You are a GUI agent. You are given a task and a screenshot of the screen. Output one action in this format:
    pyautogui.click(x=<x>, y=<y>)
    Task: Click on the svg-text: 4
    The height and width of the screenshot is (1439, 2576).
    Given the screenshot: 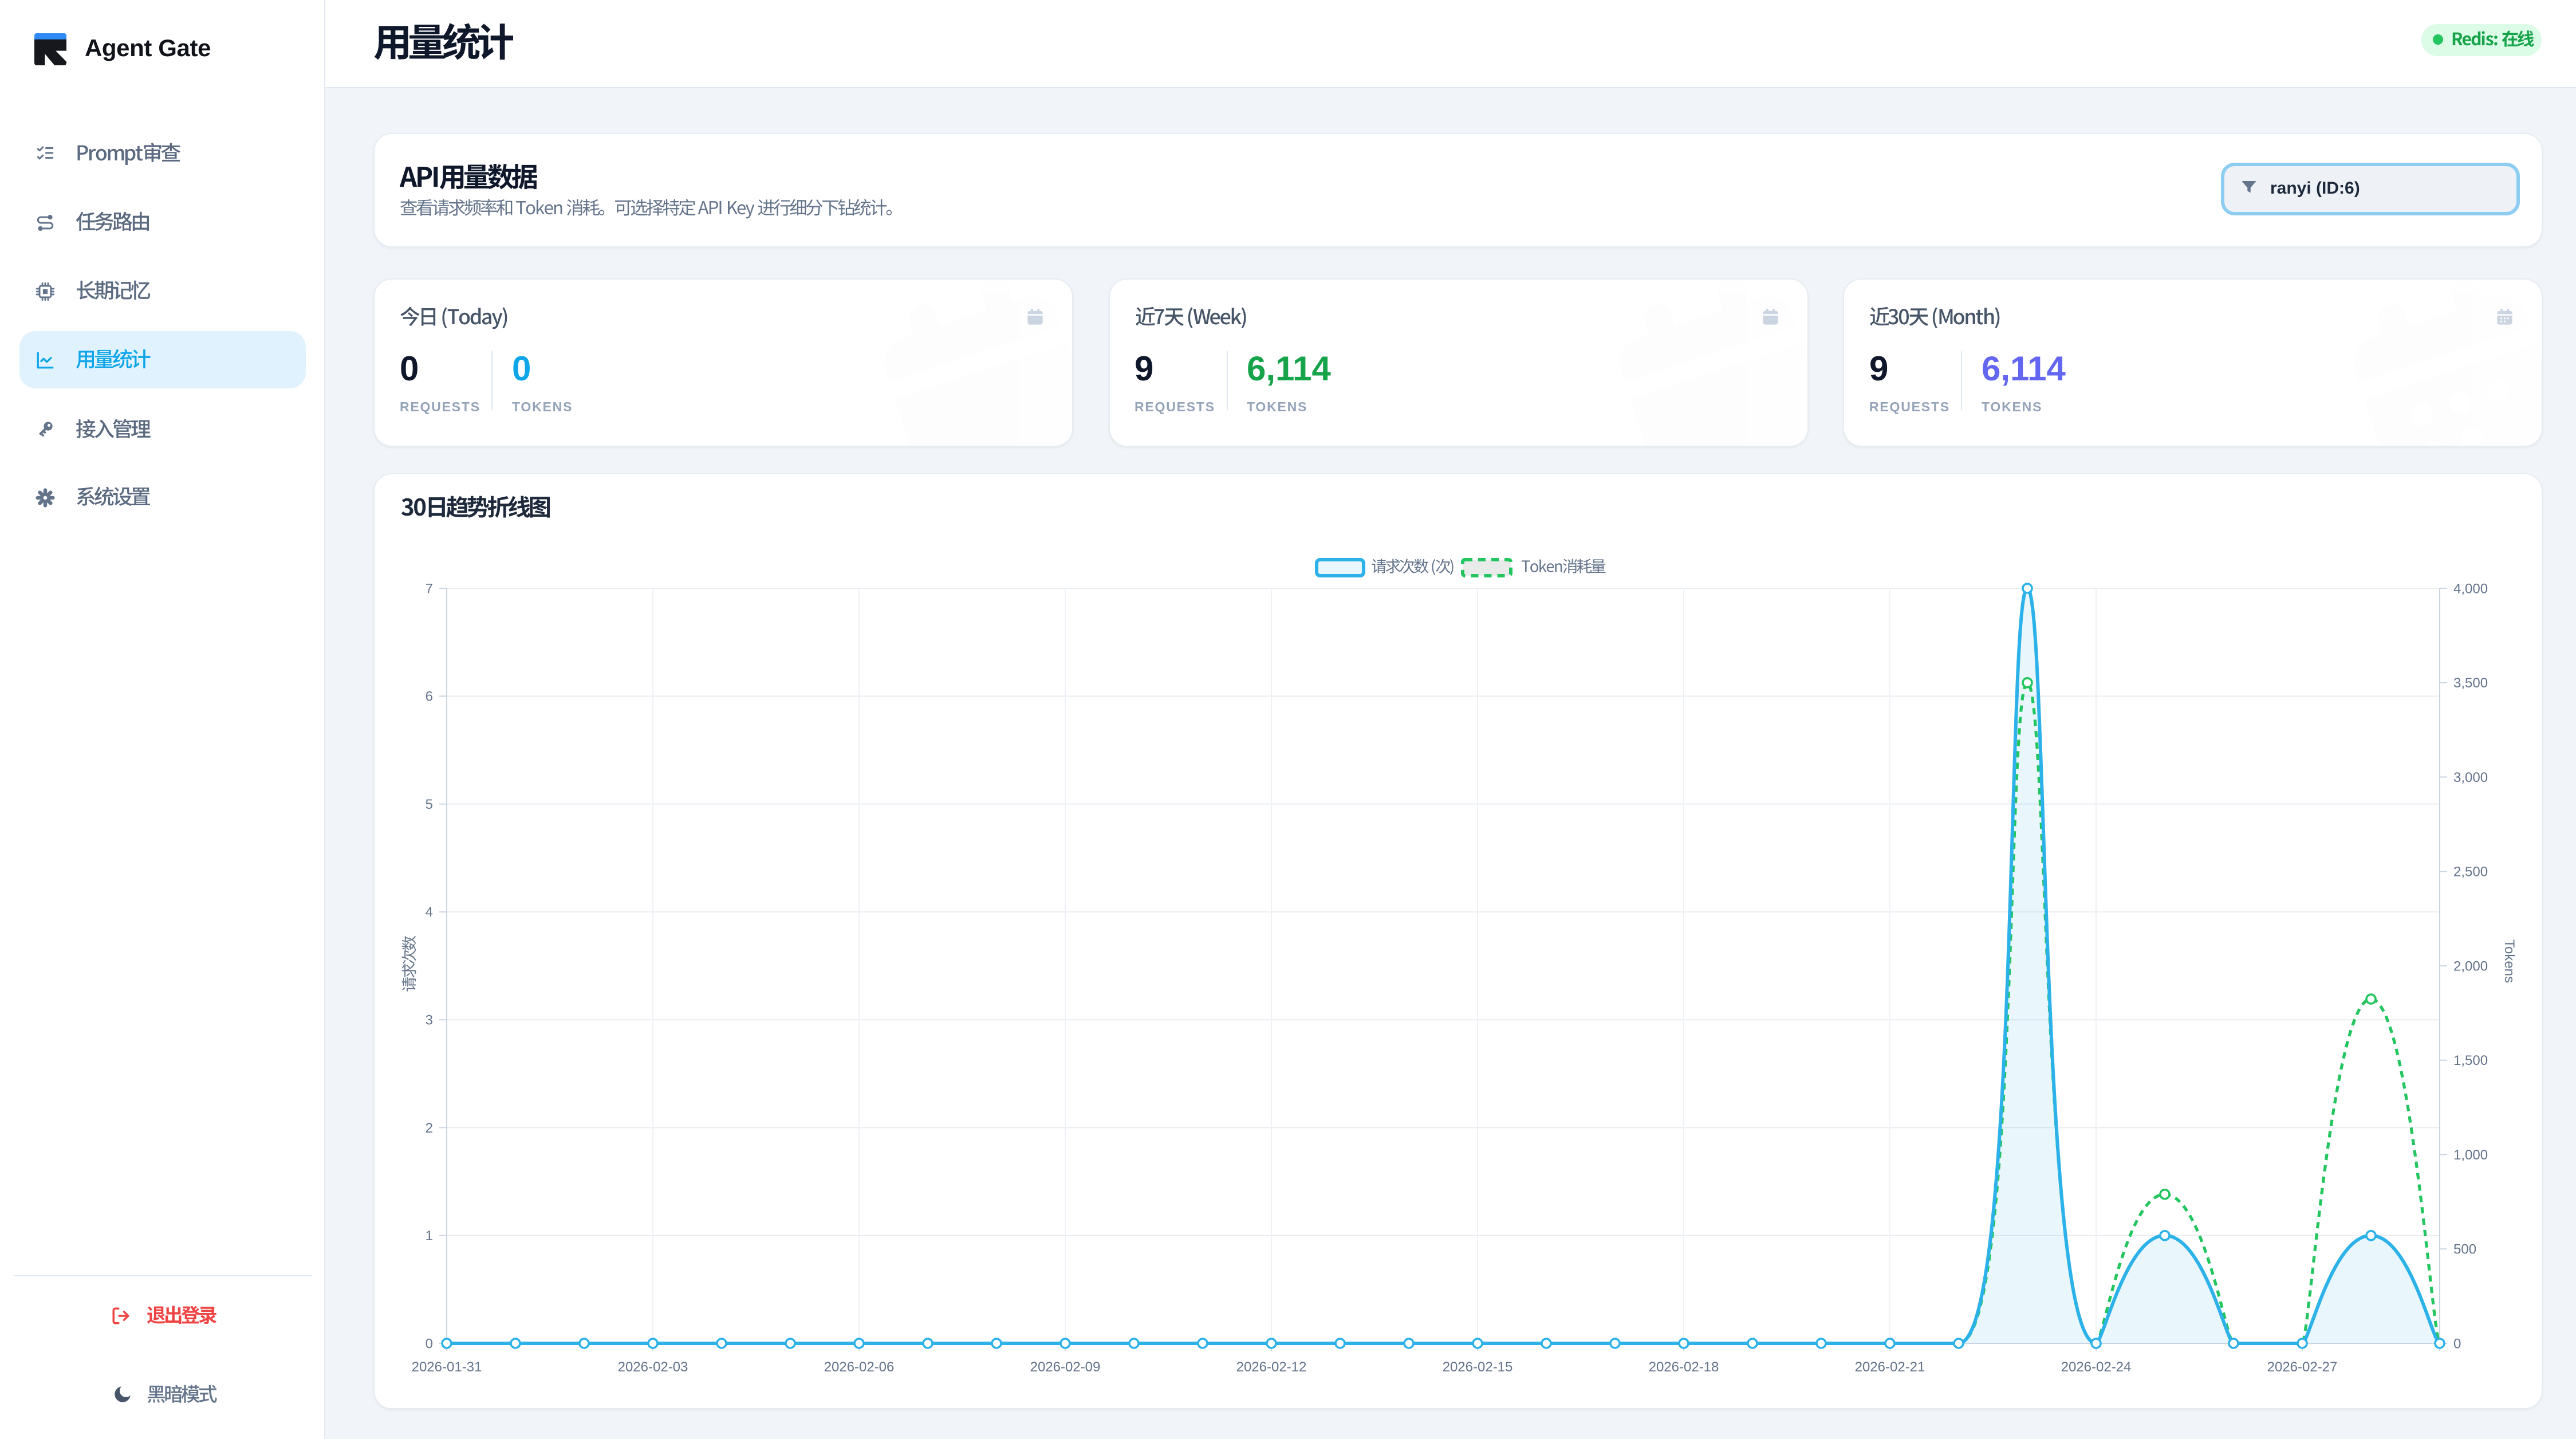 What is the action you would take?
    pyautogui.click(x=430, y=913)
    